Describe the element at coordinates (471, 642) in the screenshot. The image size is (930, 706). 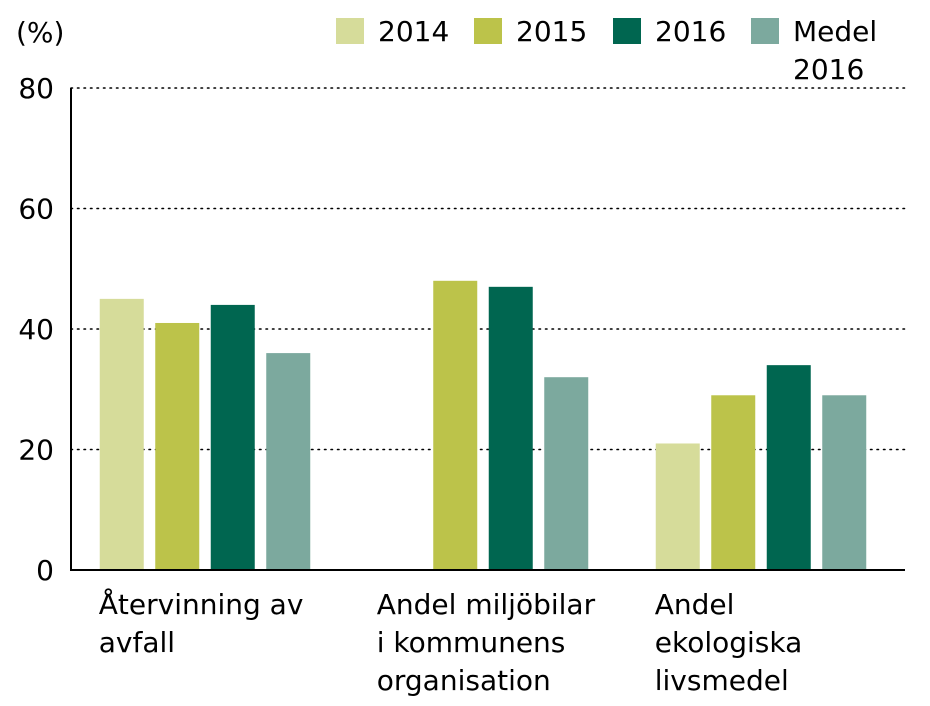
I see `x-category-label: i kommunens` at that location.